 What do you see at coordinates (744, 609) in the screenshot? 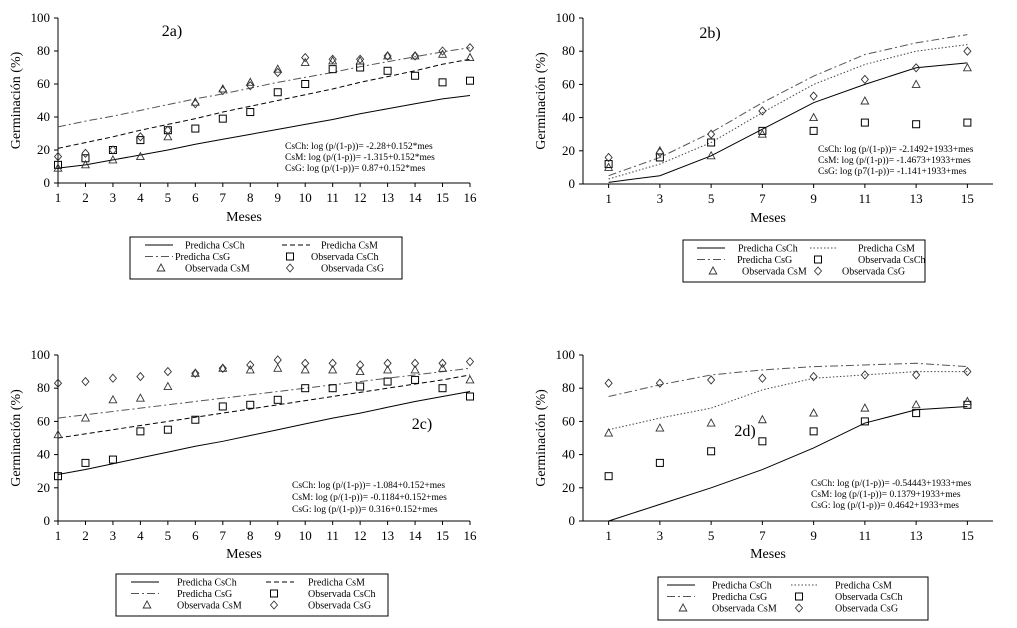
I see `legend-label: Observada CsM` at bounding box center [744, 609].